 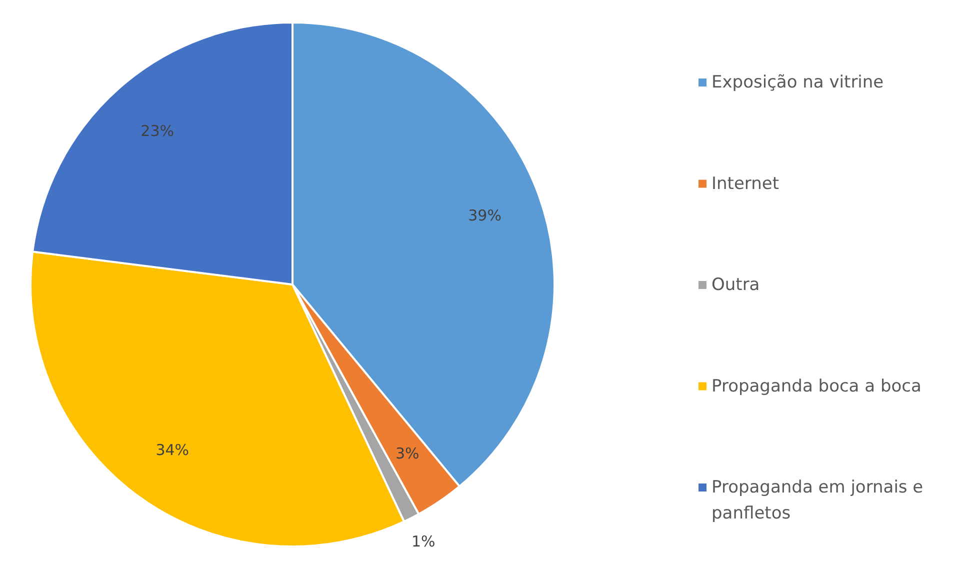 I want to click on data-label: 1%, so click(x=423, y=541).